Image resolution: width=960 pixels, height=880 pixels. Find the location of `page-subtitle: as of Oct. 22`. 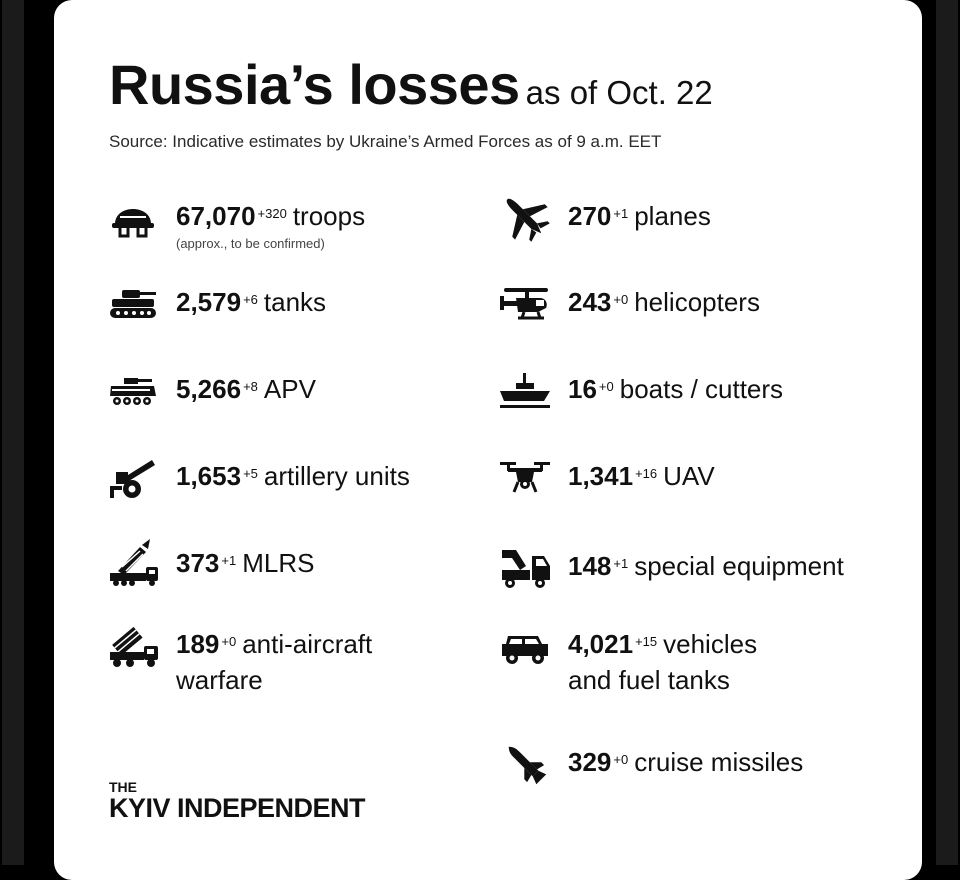

page-subtitle: as of Oct. 22 is located at coordinates (619, 92).